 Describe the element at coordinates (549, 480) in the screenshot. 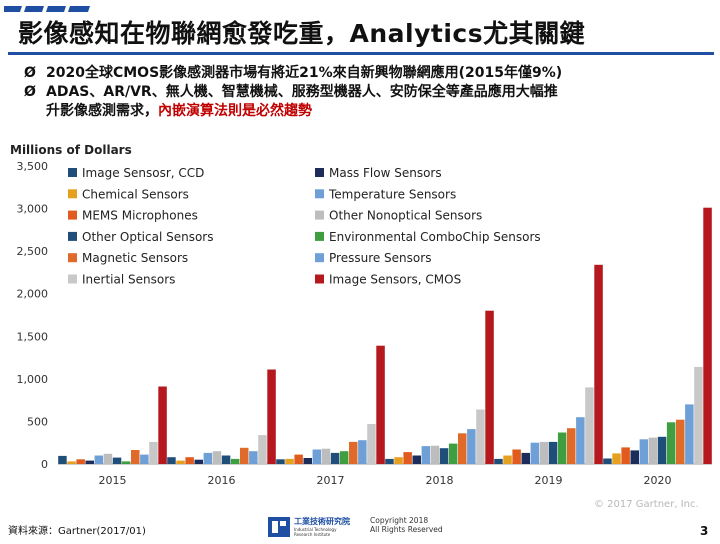

I see `x-tick-label: 2019` at that location.